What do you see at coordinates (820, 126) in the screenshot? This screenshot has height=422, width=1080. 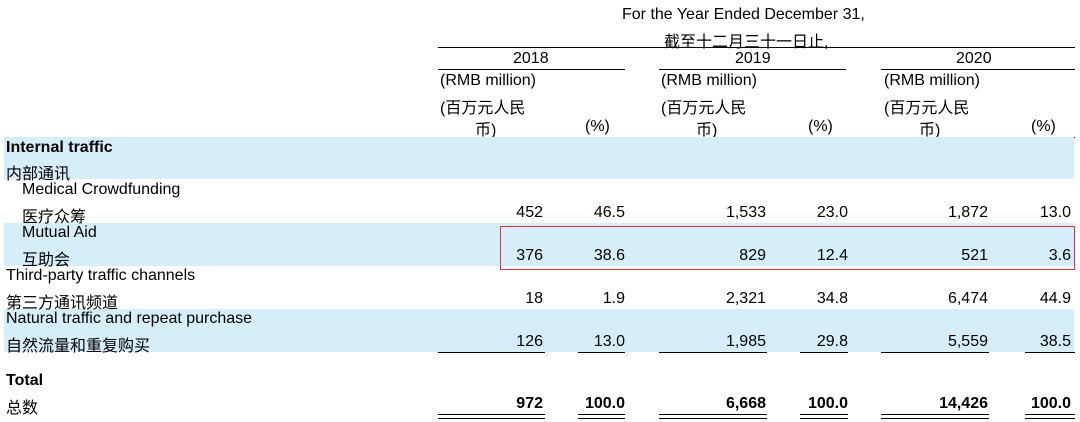 I see `pct-2019: (%)` at bounding box center [820, 126].